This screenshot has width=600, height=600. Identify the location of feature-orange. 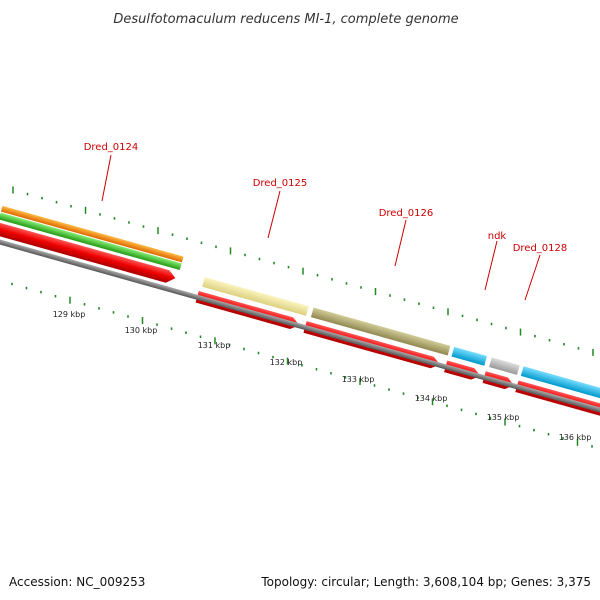
(92, 234).